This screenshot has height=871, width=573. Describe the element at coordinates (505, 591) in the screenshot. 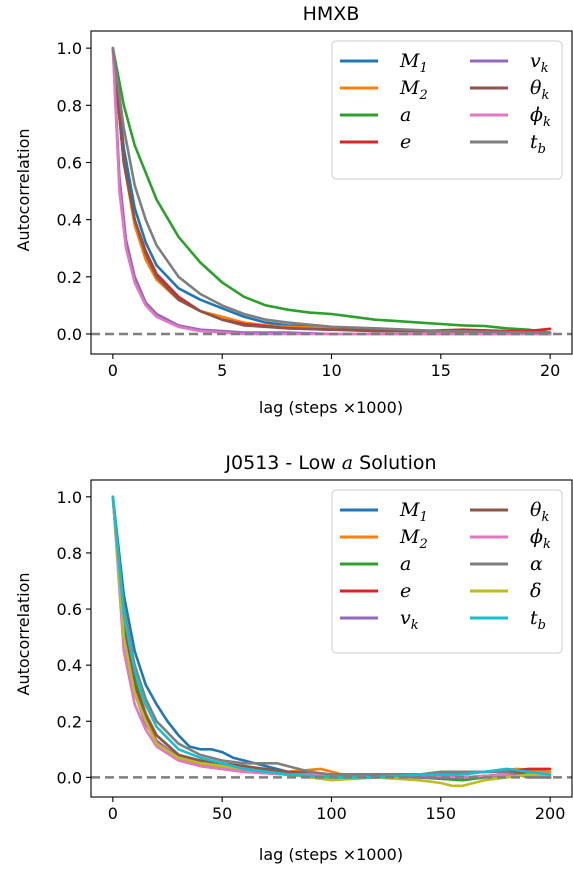

I see `legend-entry: δ` at that location.